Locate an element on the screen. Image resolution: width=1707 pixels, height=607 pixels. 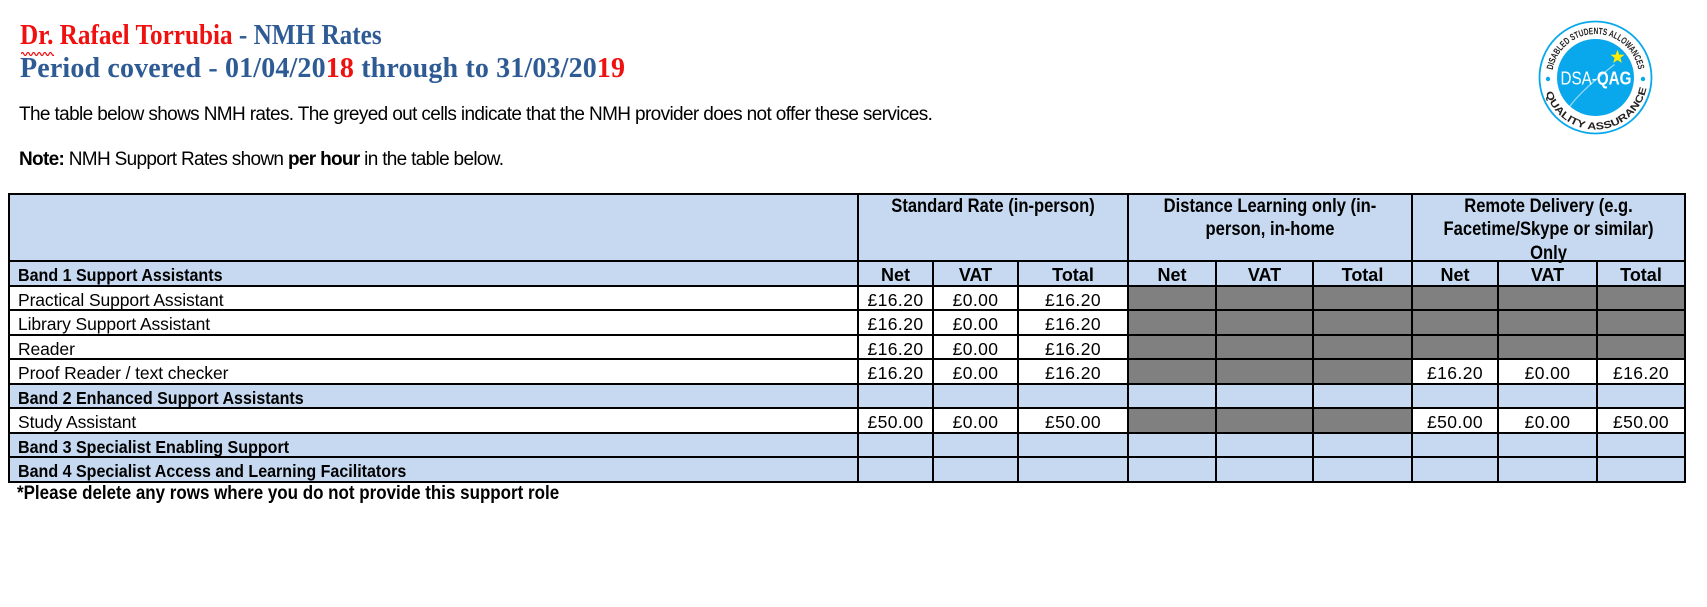
svg-text: DSA-QAG is located at coordinates (1596, 78).